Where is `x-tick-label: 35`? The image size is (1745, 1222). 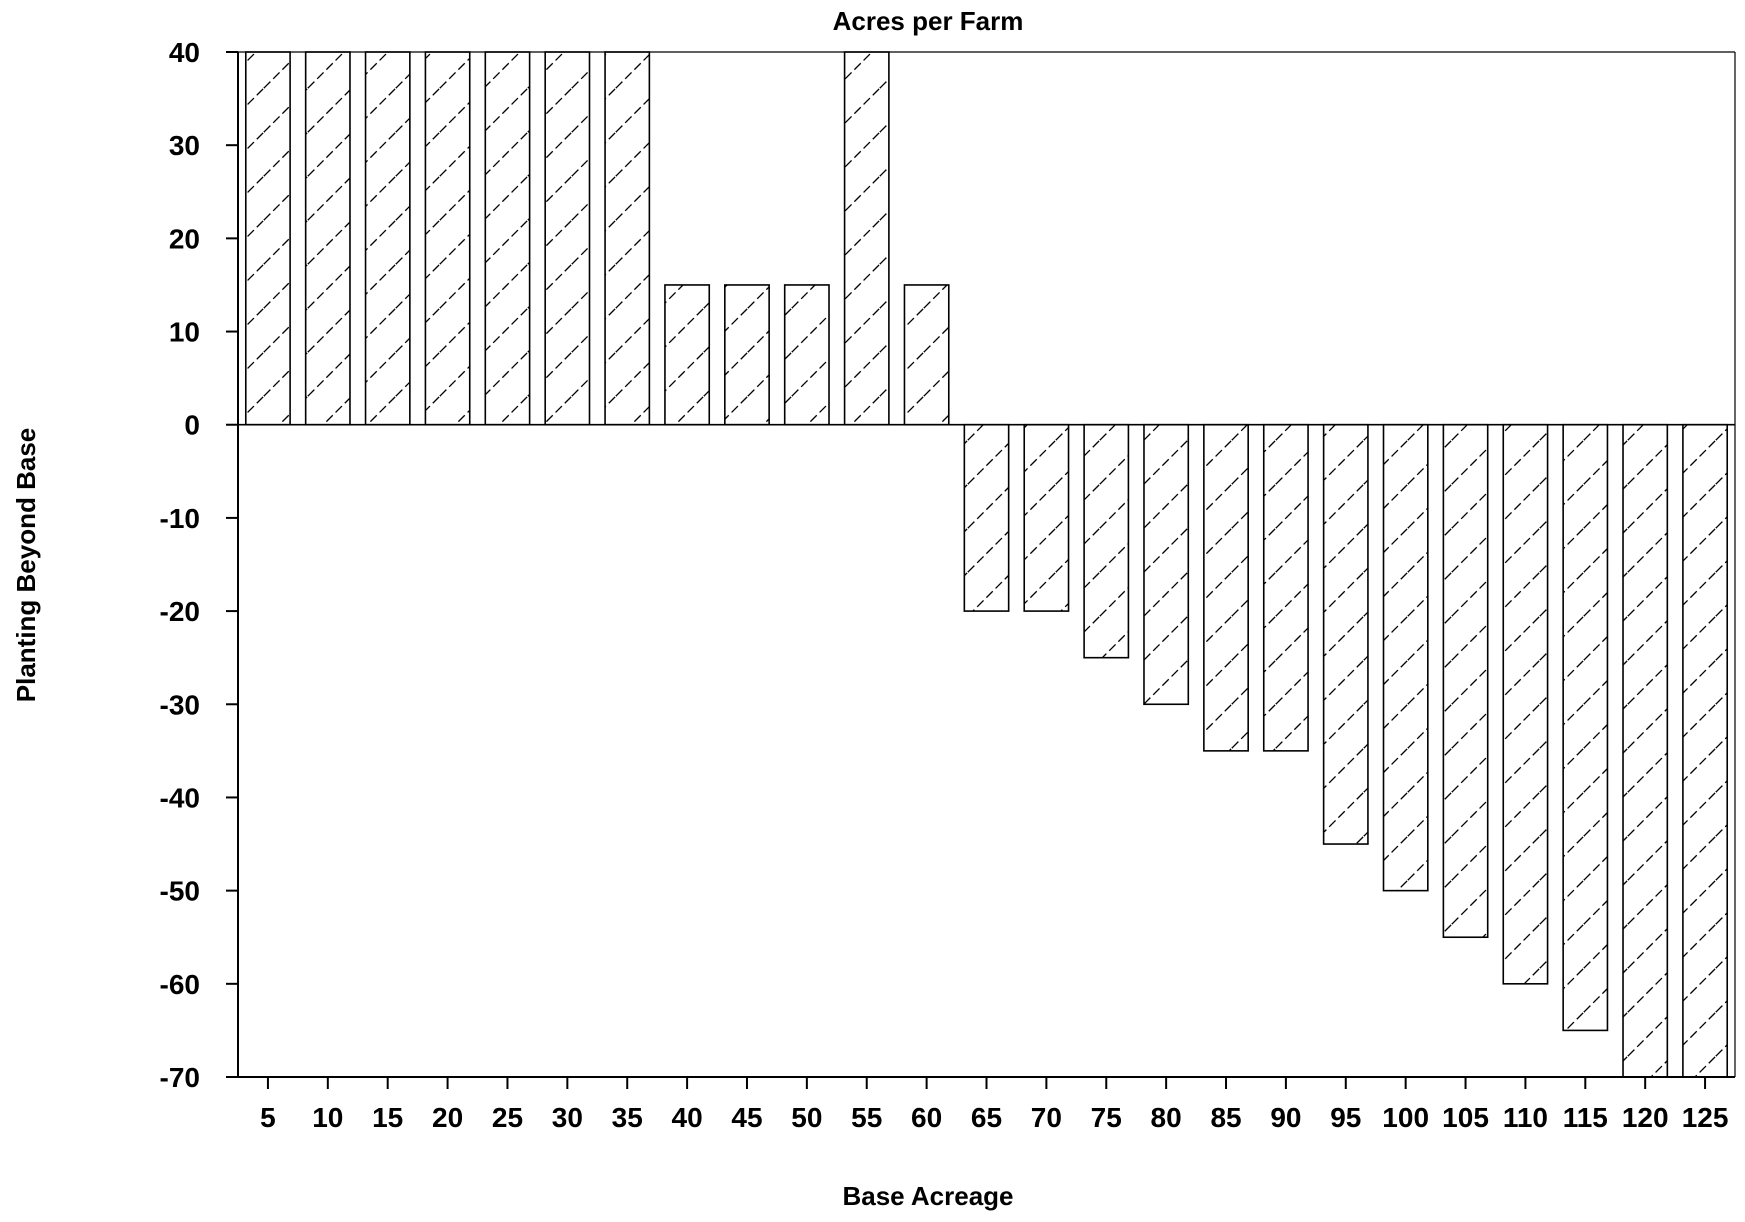
x-tick-label: 35 is located at coordinates (627, 1117).